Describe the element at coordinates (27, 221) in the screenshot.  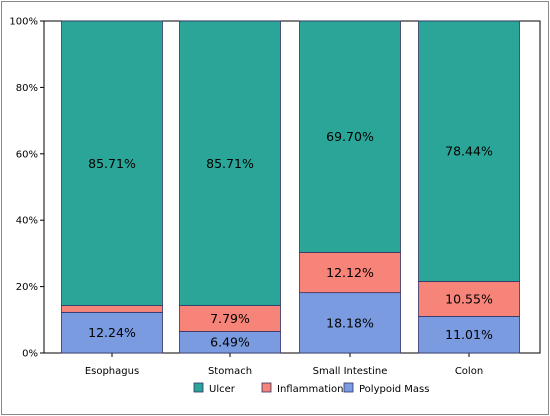
I see `y-tick-label: 40%` at that location.